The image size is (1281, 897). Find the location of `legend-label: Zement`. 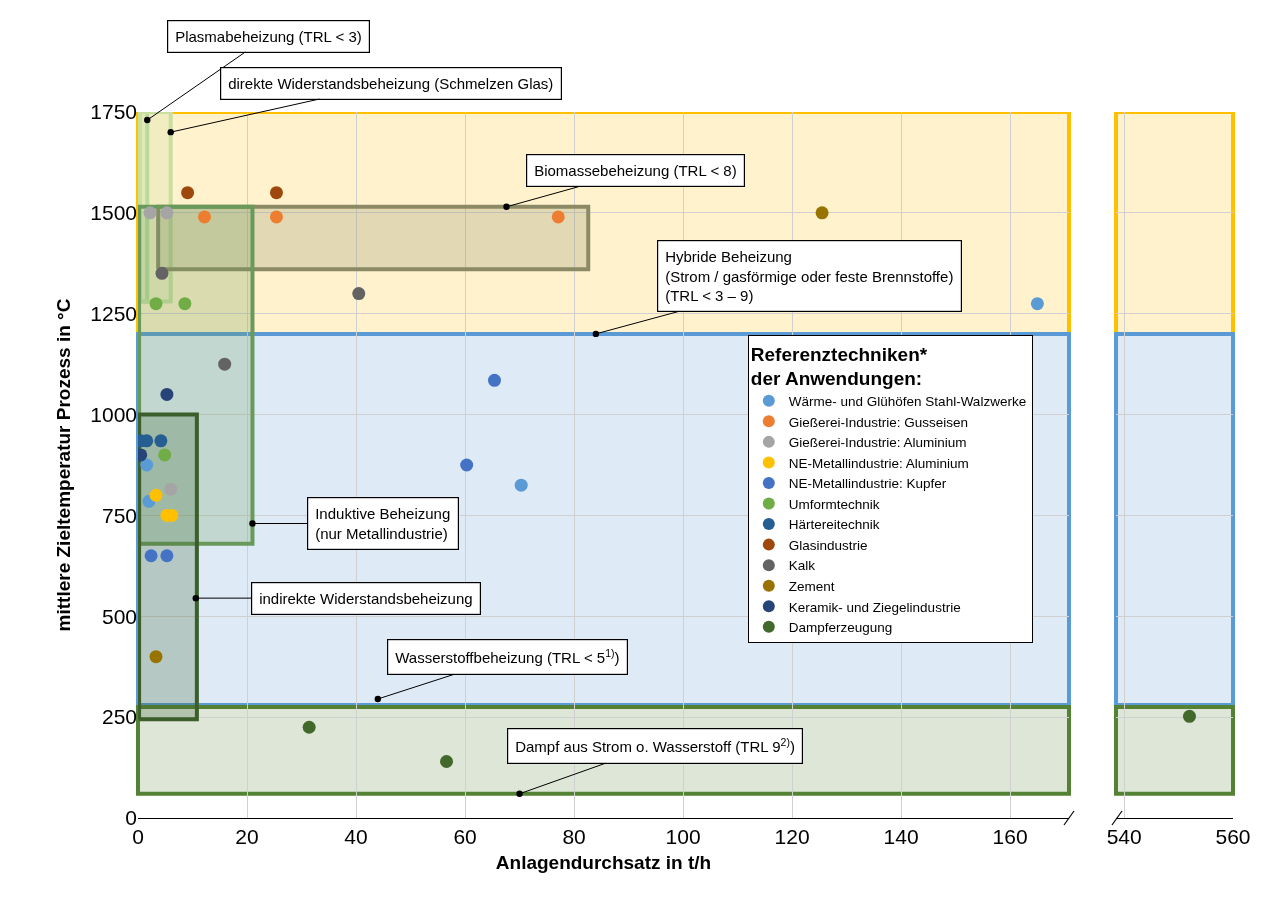

legend-label: Zement is located at coordinates (811, 586).